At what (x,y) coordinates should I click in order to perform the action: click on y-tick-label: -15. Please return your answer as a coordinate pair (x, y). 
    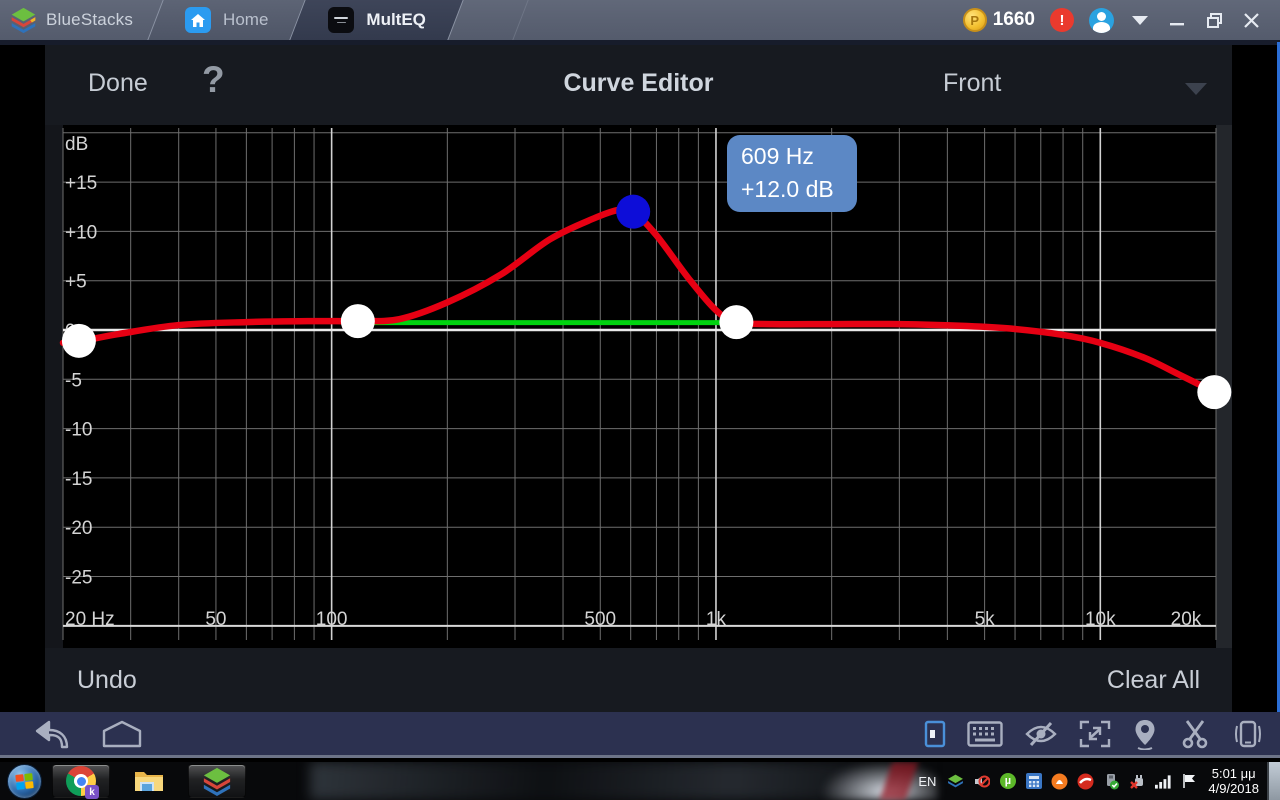
    Looking at the image, I should click on (78, 479).